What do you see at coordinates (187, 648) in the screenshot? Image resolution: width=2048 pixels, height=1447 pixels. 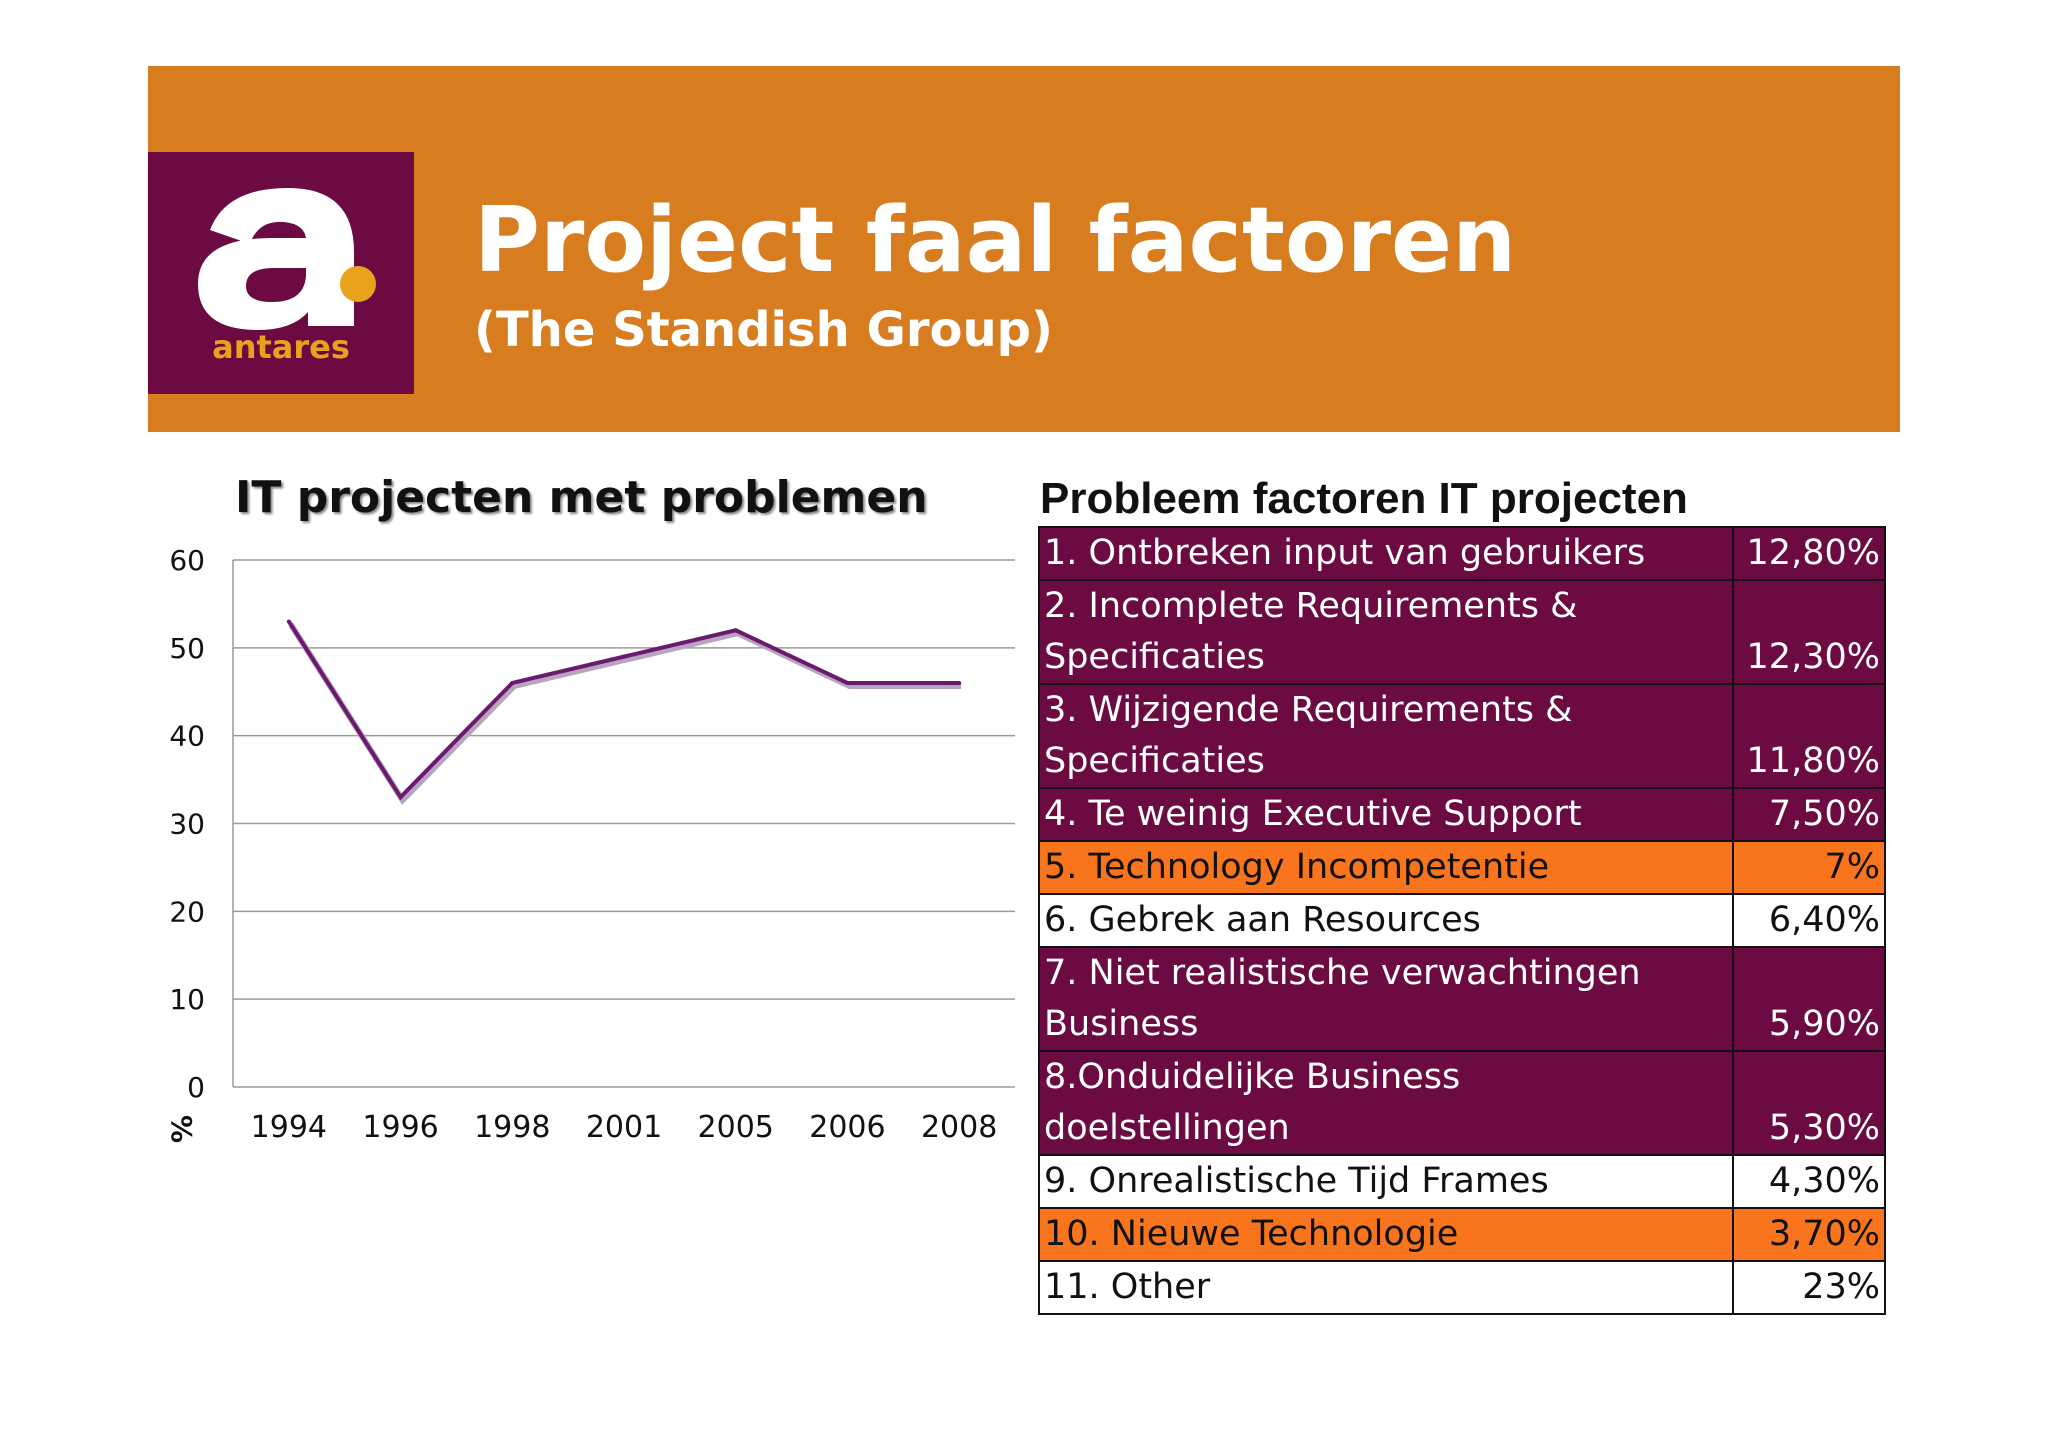 I see `y-tick-label: 50` at bounding box center [187, 648].